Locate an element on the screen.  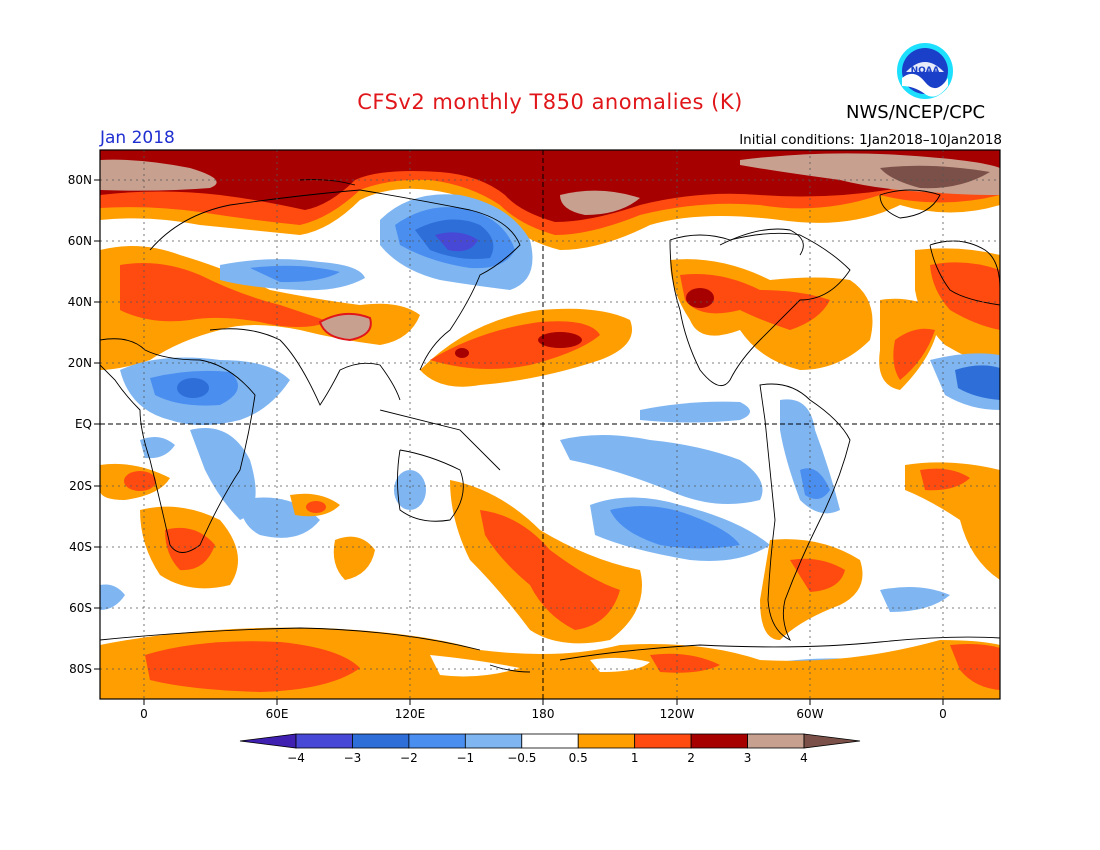
colorbar-tick-label: −0.5 is located at coordinates (521, 758).